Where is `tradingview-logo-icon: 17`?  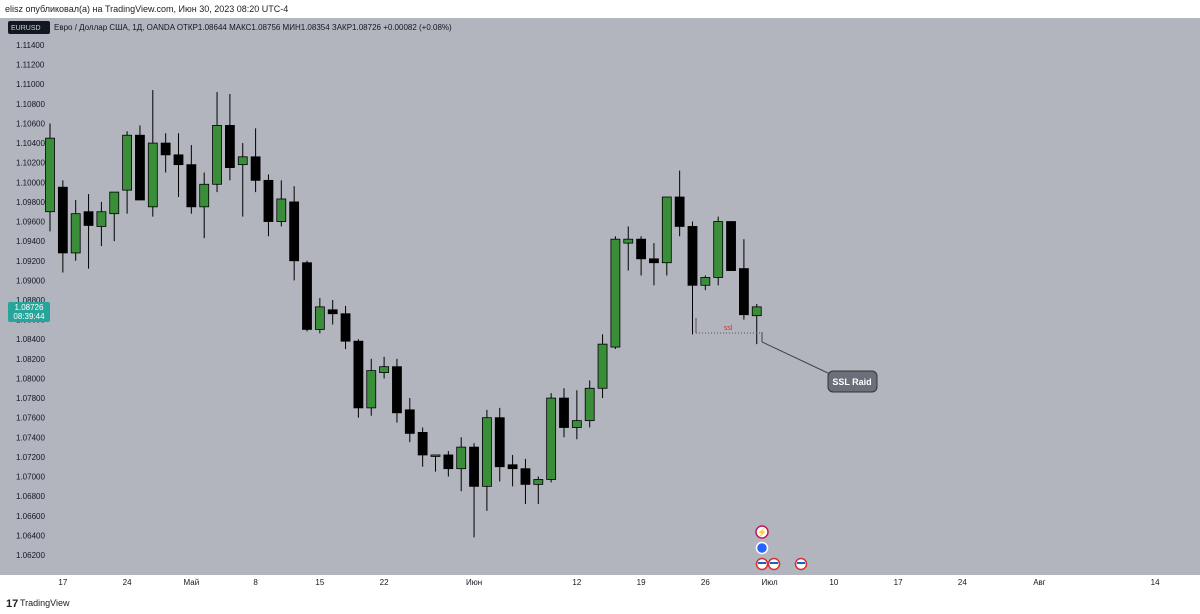
tradingview-logo-icon: 17 is located at coordinates (12, 604).